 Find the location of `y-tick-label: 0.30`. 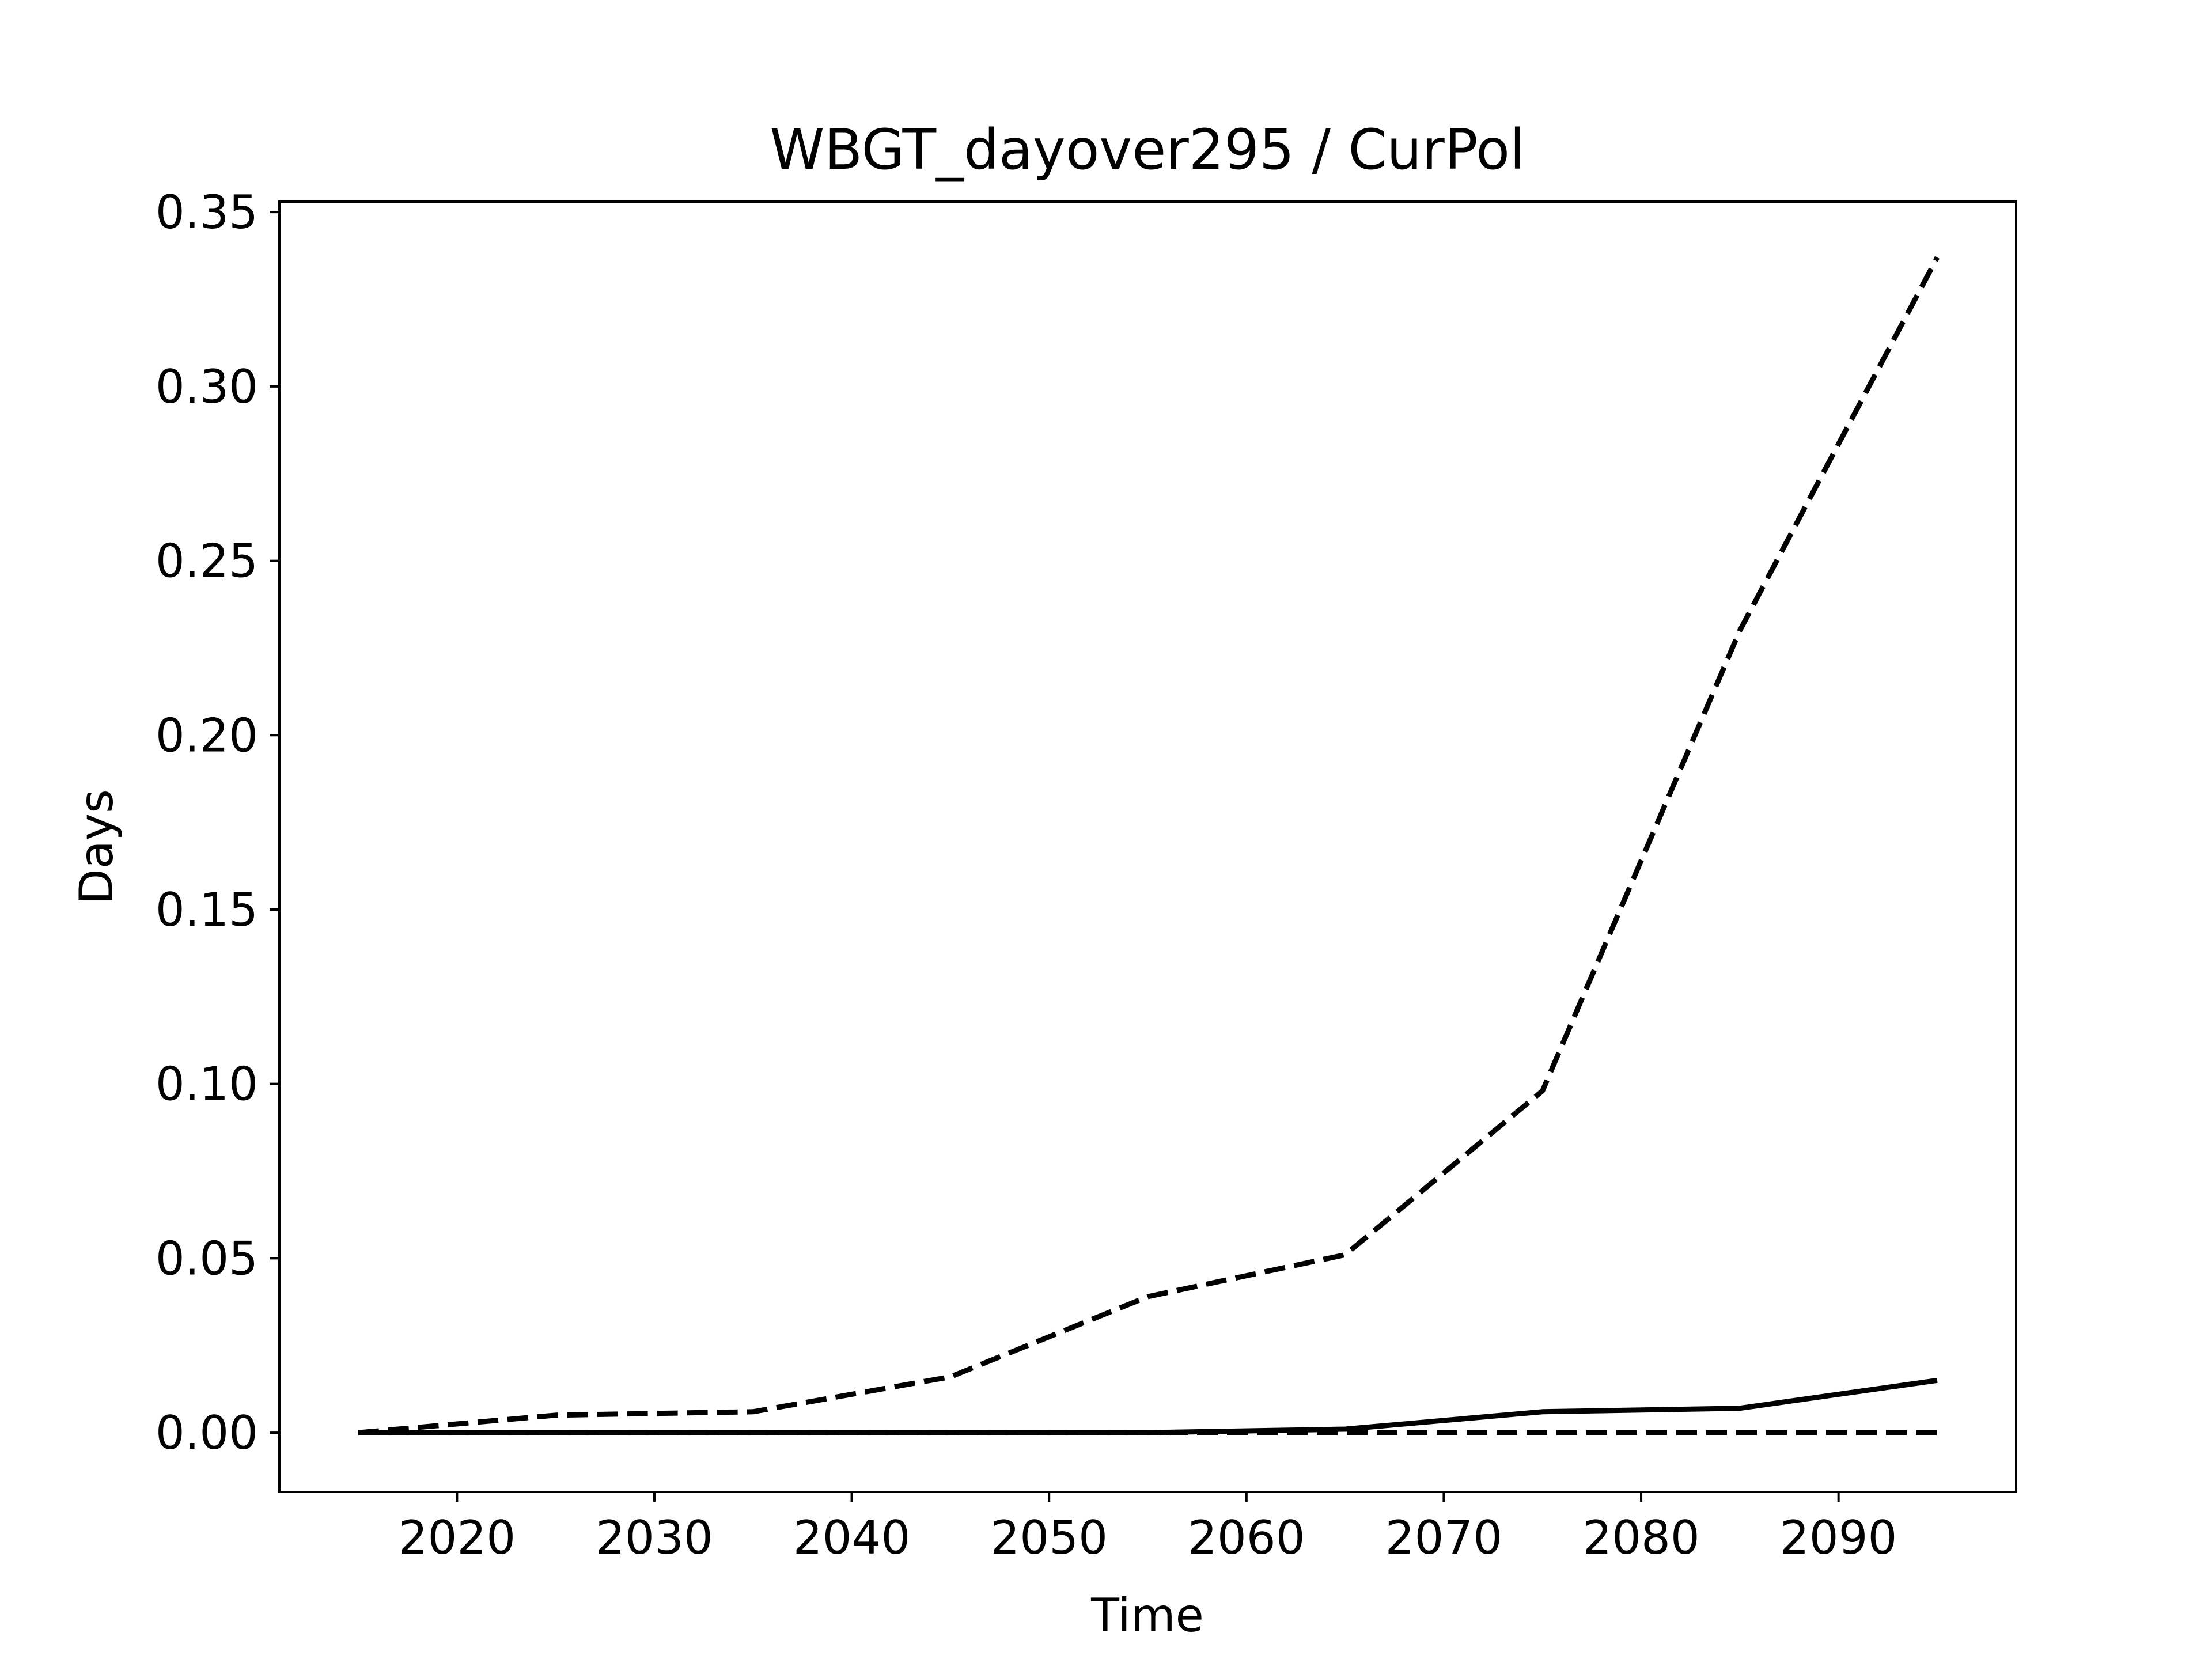

y-tick-label: 0.30 is located at coordinates (207, 387).